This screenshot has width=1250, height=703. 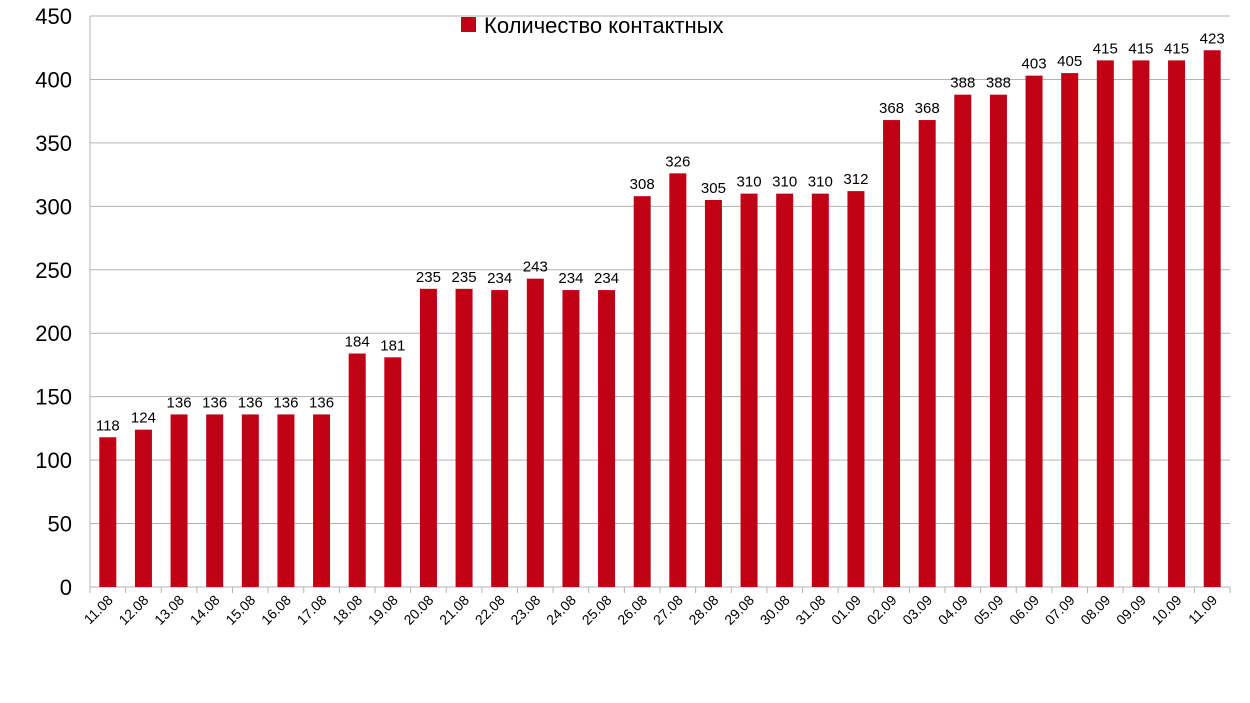 What do you see at coordinates (60, 524) in the screenshot?
I see `y-tick-label: 50` at bounding box center [60, 524].